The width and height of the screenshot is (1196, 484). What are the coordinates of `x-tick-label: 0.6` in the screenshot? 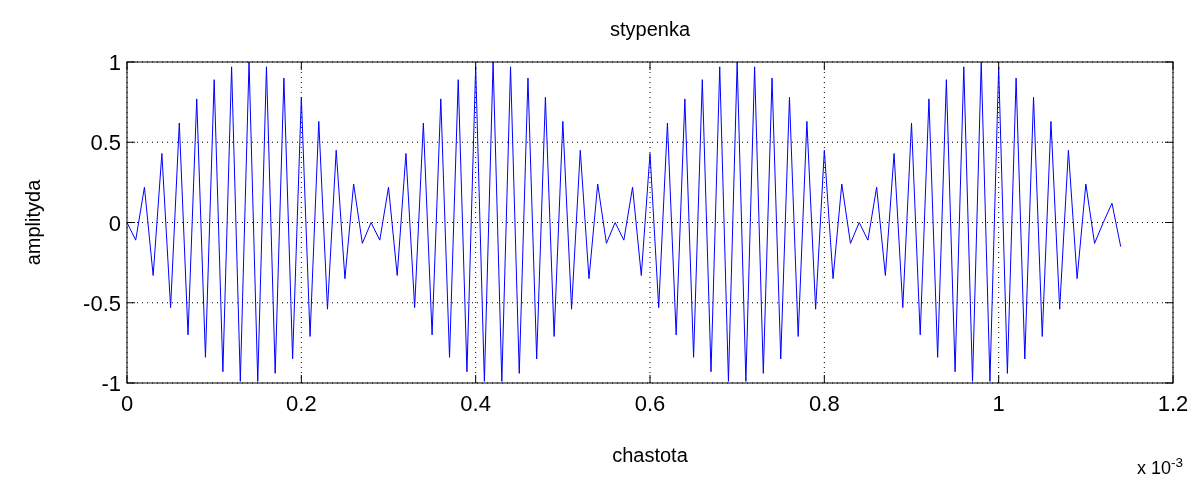 It's located at (650, 403).